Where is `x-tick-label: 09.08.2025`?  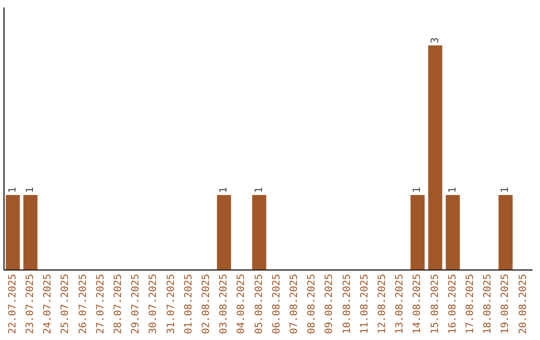
x-tick-label: 09.08.2025 is located at coordinates (330, 304).